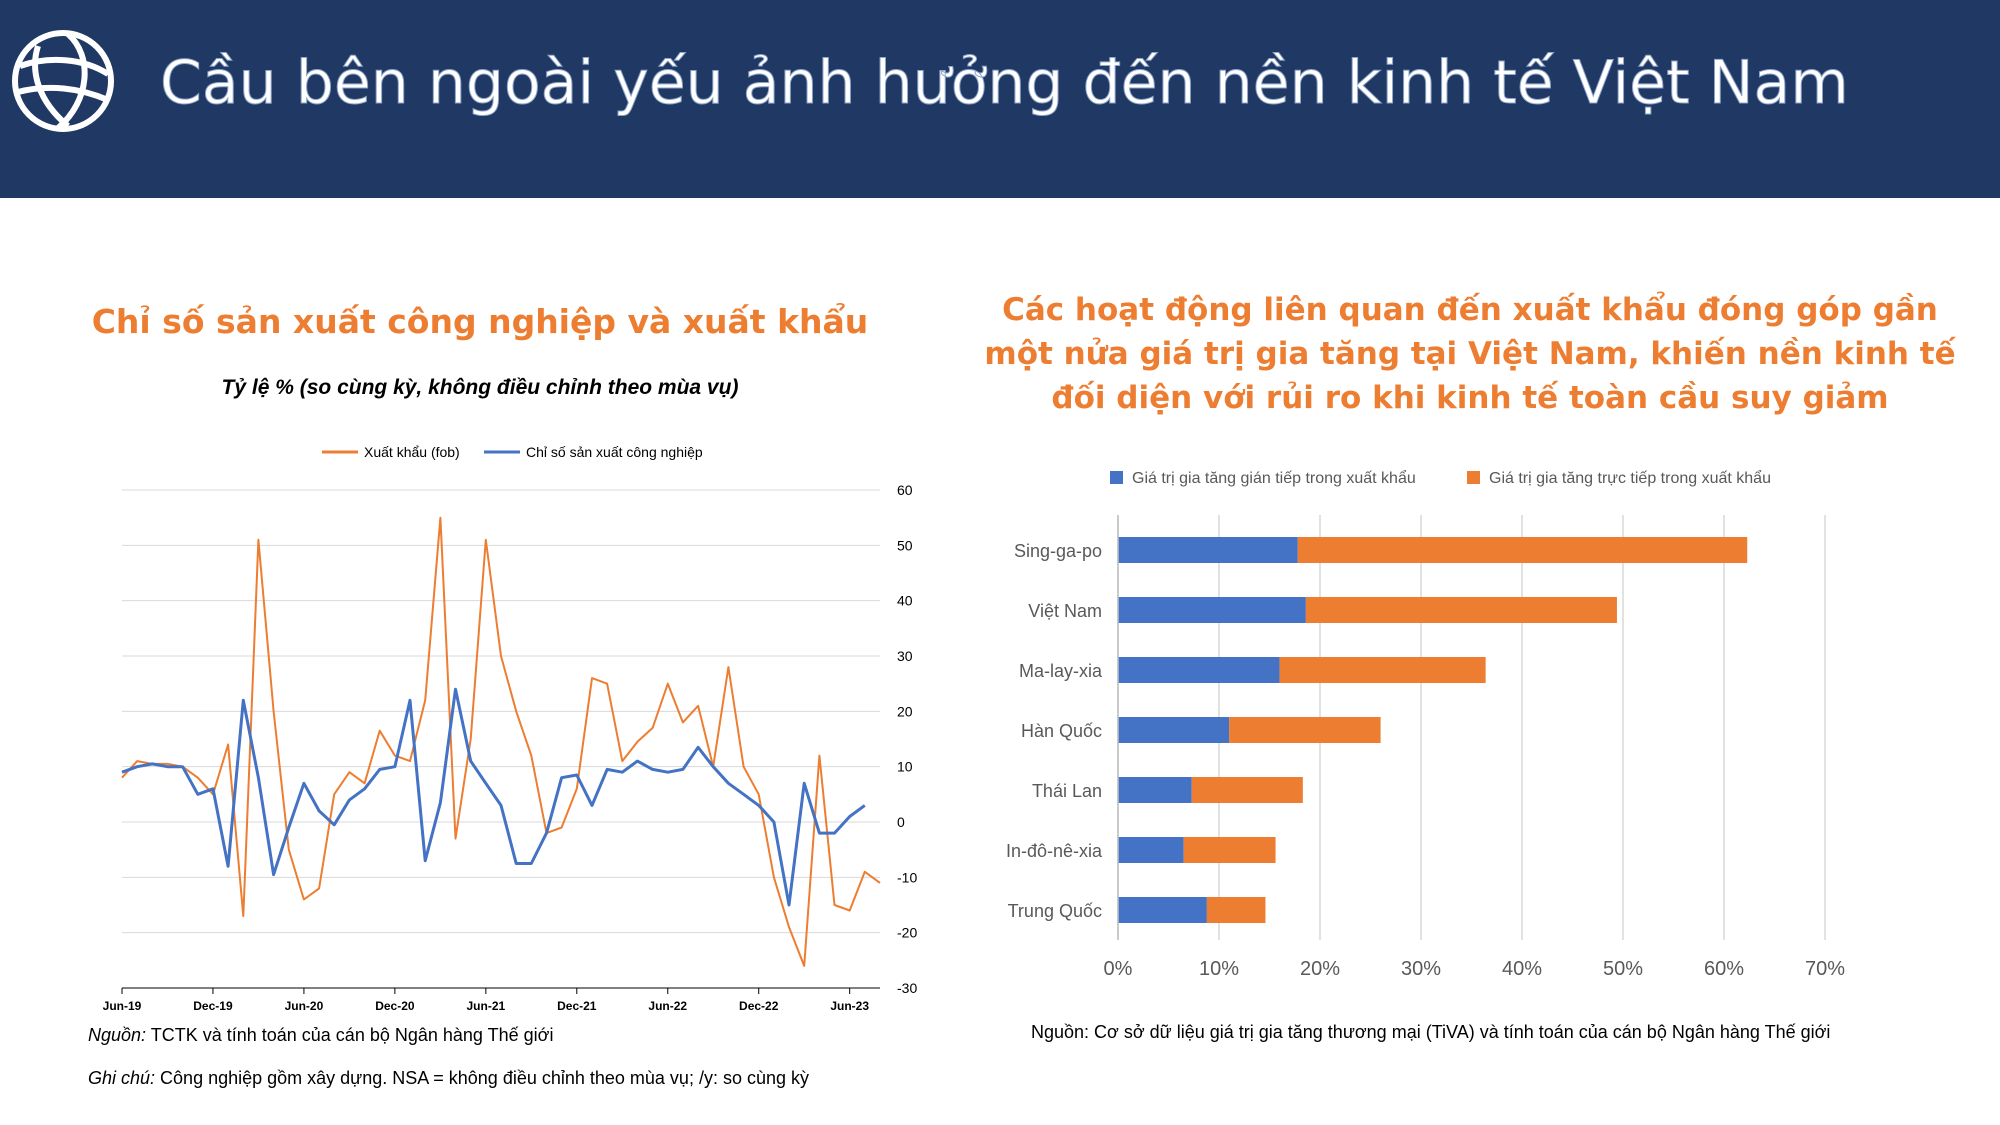  Describe the element at coordinates (1522, 969) in the screenshot. I see `x-tick-label: 40%` at that location.